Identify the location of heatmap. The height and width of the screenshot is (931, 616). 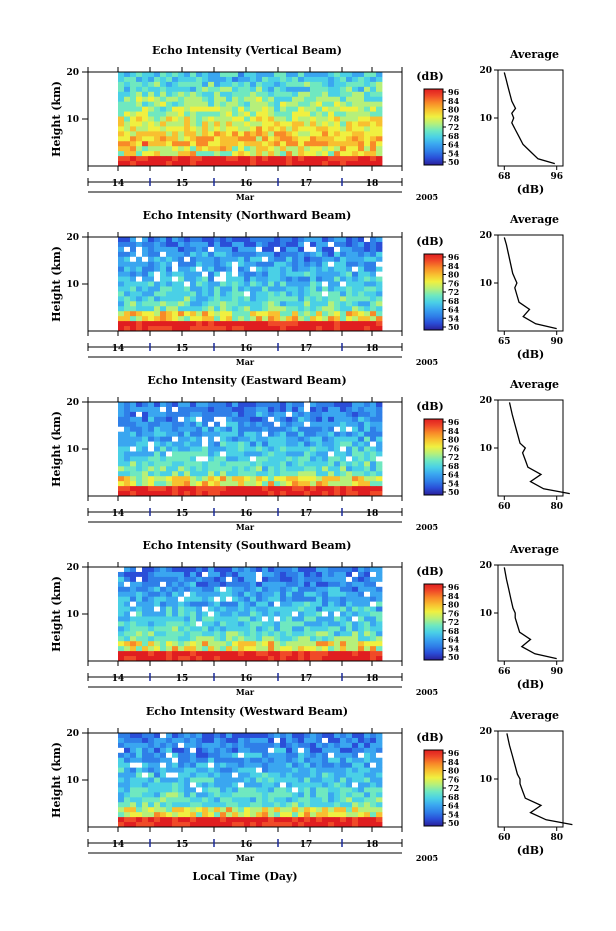
(250, 780).